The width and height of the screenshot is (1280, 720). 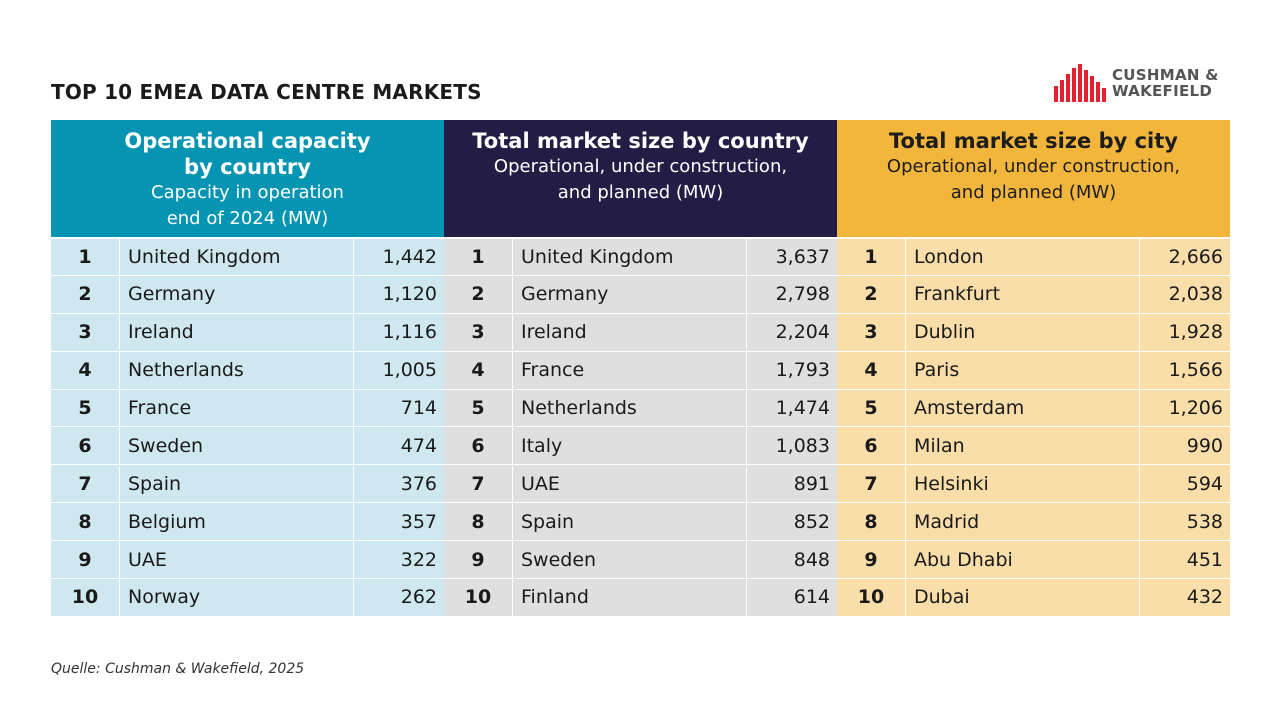 I want to click on panel-heading-line: Operational capacity, so click(x=247, y=141).